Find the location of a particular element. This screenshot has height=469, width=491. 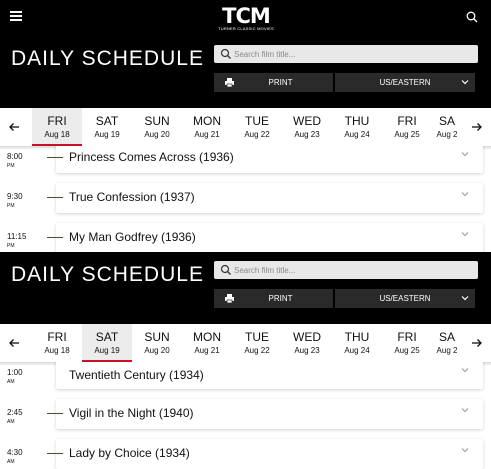

airtime: 8:00 PM is located at coordinates (27, 161).